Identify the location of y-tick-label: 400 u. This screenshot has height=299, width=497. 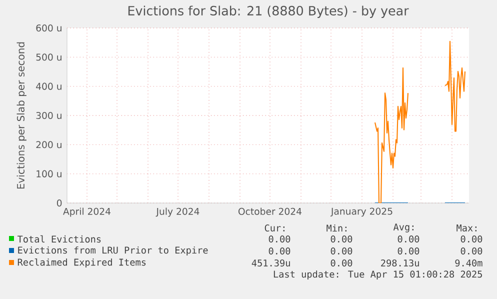
(49, 86).